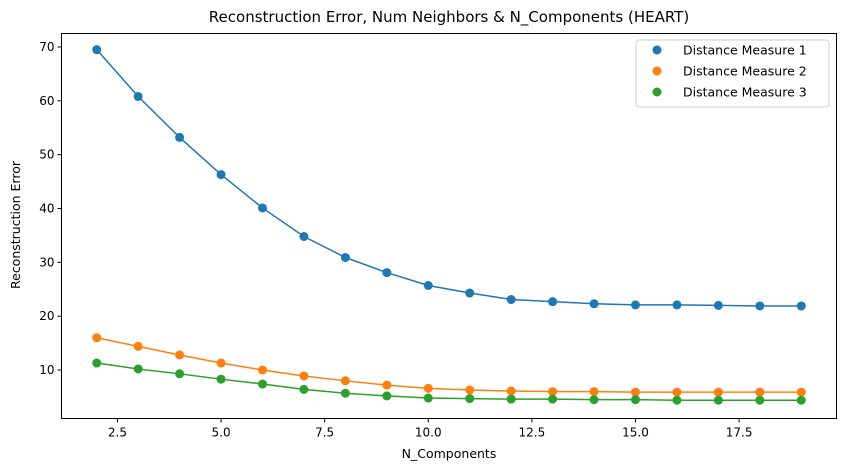 Image resolution: width=841 pixels, height=470 pixels. Describe the element at coordinates (745, 92) in the screenshot. I see `legend-label-3: Distance Measure 3` at that location.